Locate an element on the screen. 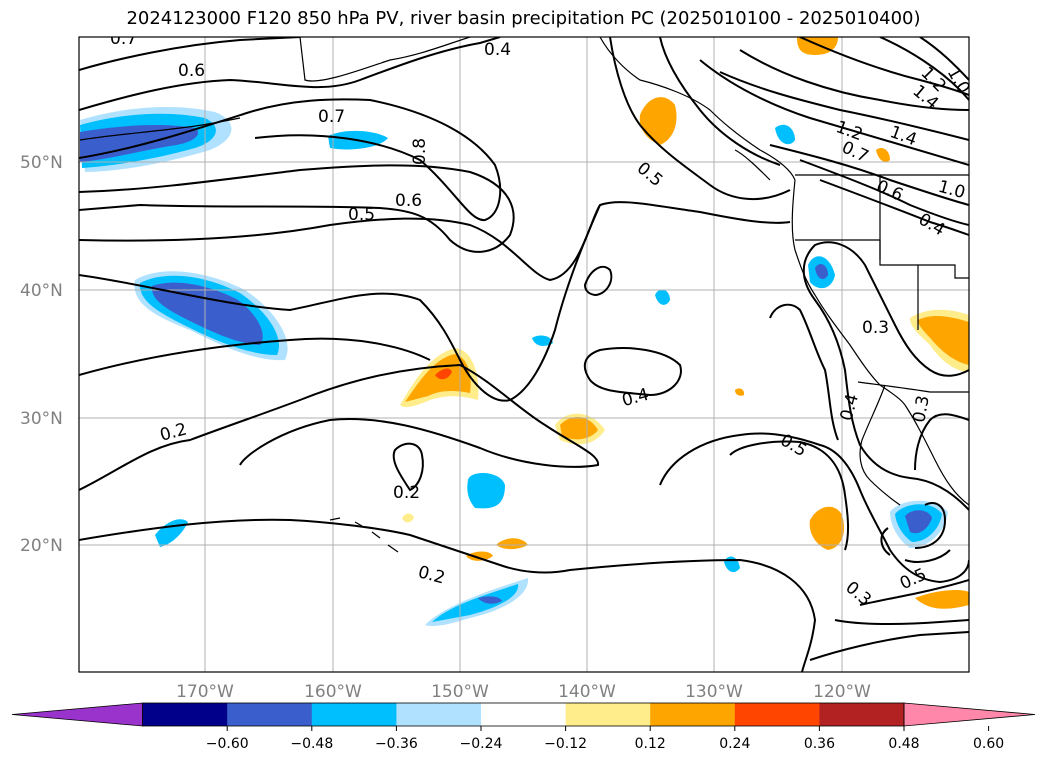 The image size is (1047, 765). lat-label: 20°N is located at coordinates (41, 546).